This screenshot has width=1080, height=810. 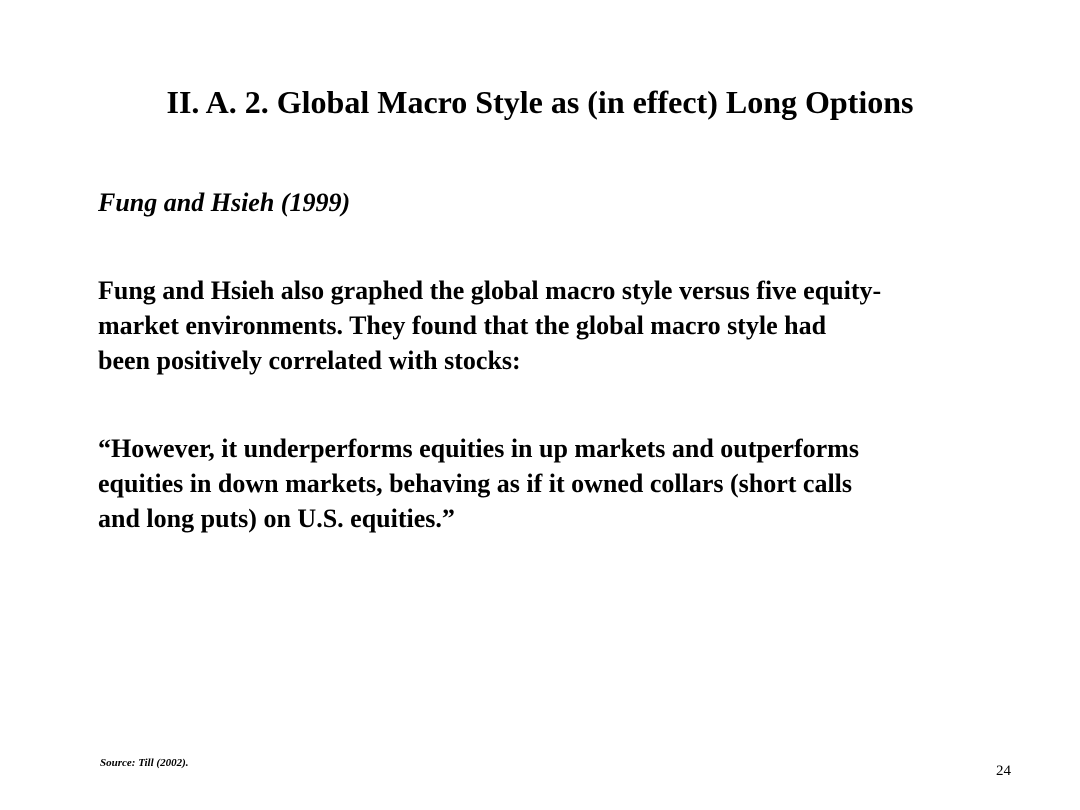 I want to click on quote-line: and long puts) on U.S. equities.”, so click(x=276, y=518).